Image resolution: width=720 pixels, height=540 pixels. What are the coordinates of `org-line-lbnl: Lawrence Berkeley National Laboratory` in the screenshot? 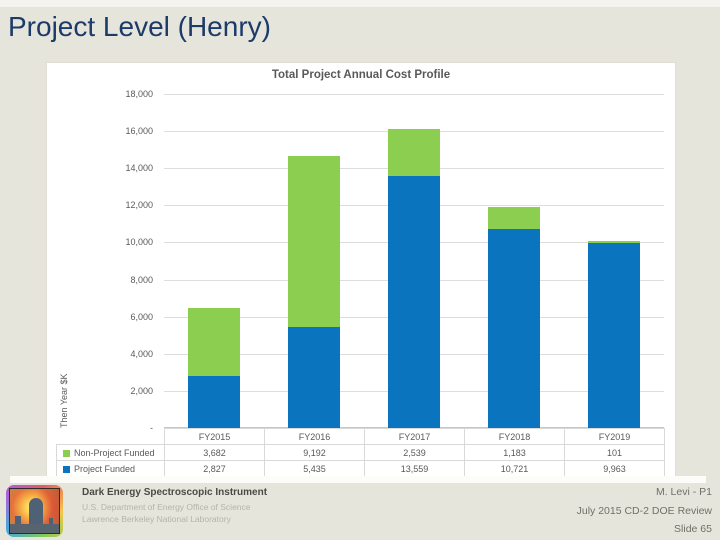 It's located at (156, 519).